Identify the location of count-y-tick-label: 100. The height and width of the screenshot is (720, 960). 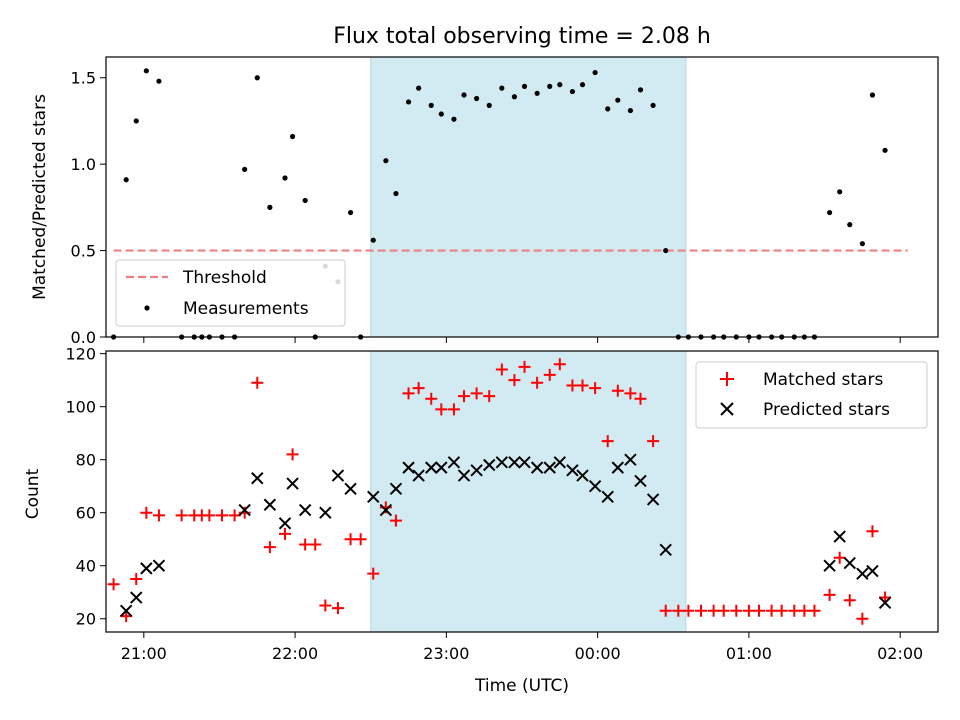
(80, 407).